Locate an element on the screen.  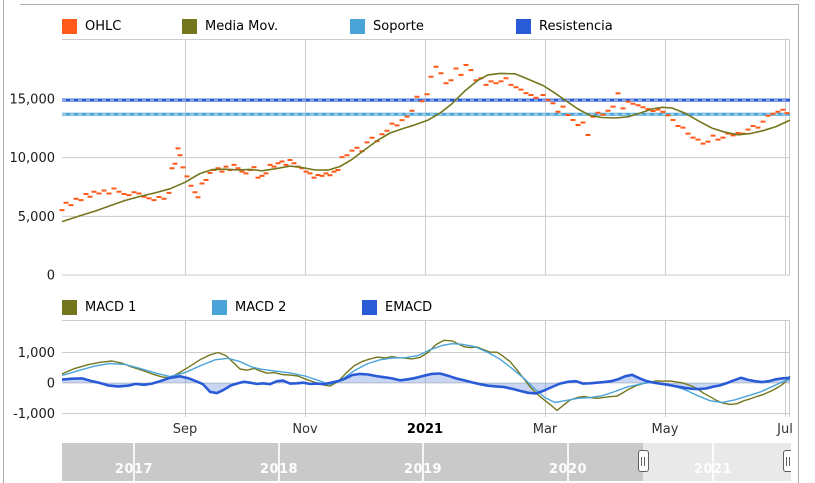
legend-item-media-mov: Media Mov. is located at coordinates (230, 26).